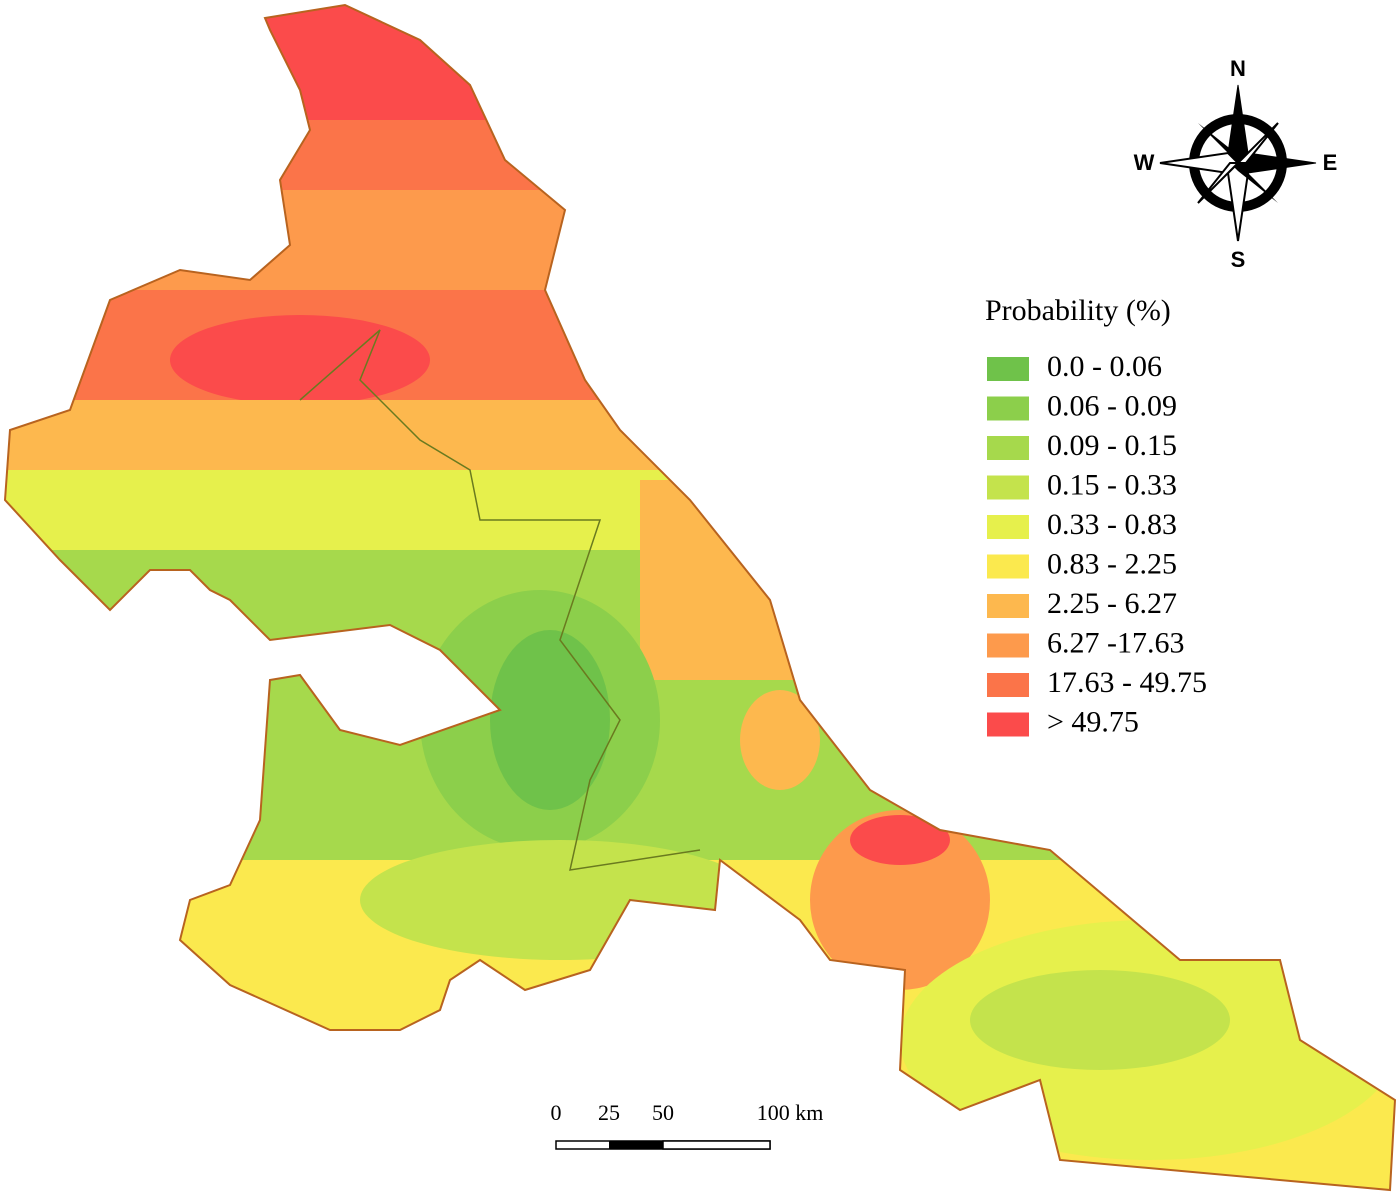 The image size is (1400, 1199). What do you see at coordinates (1112, 405) in the screenshot?
I see `legend-label: 0.06 - 0.09` at bounding box center [1112, 405].